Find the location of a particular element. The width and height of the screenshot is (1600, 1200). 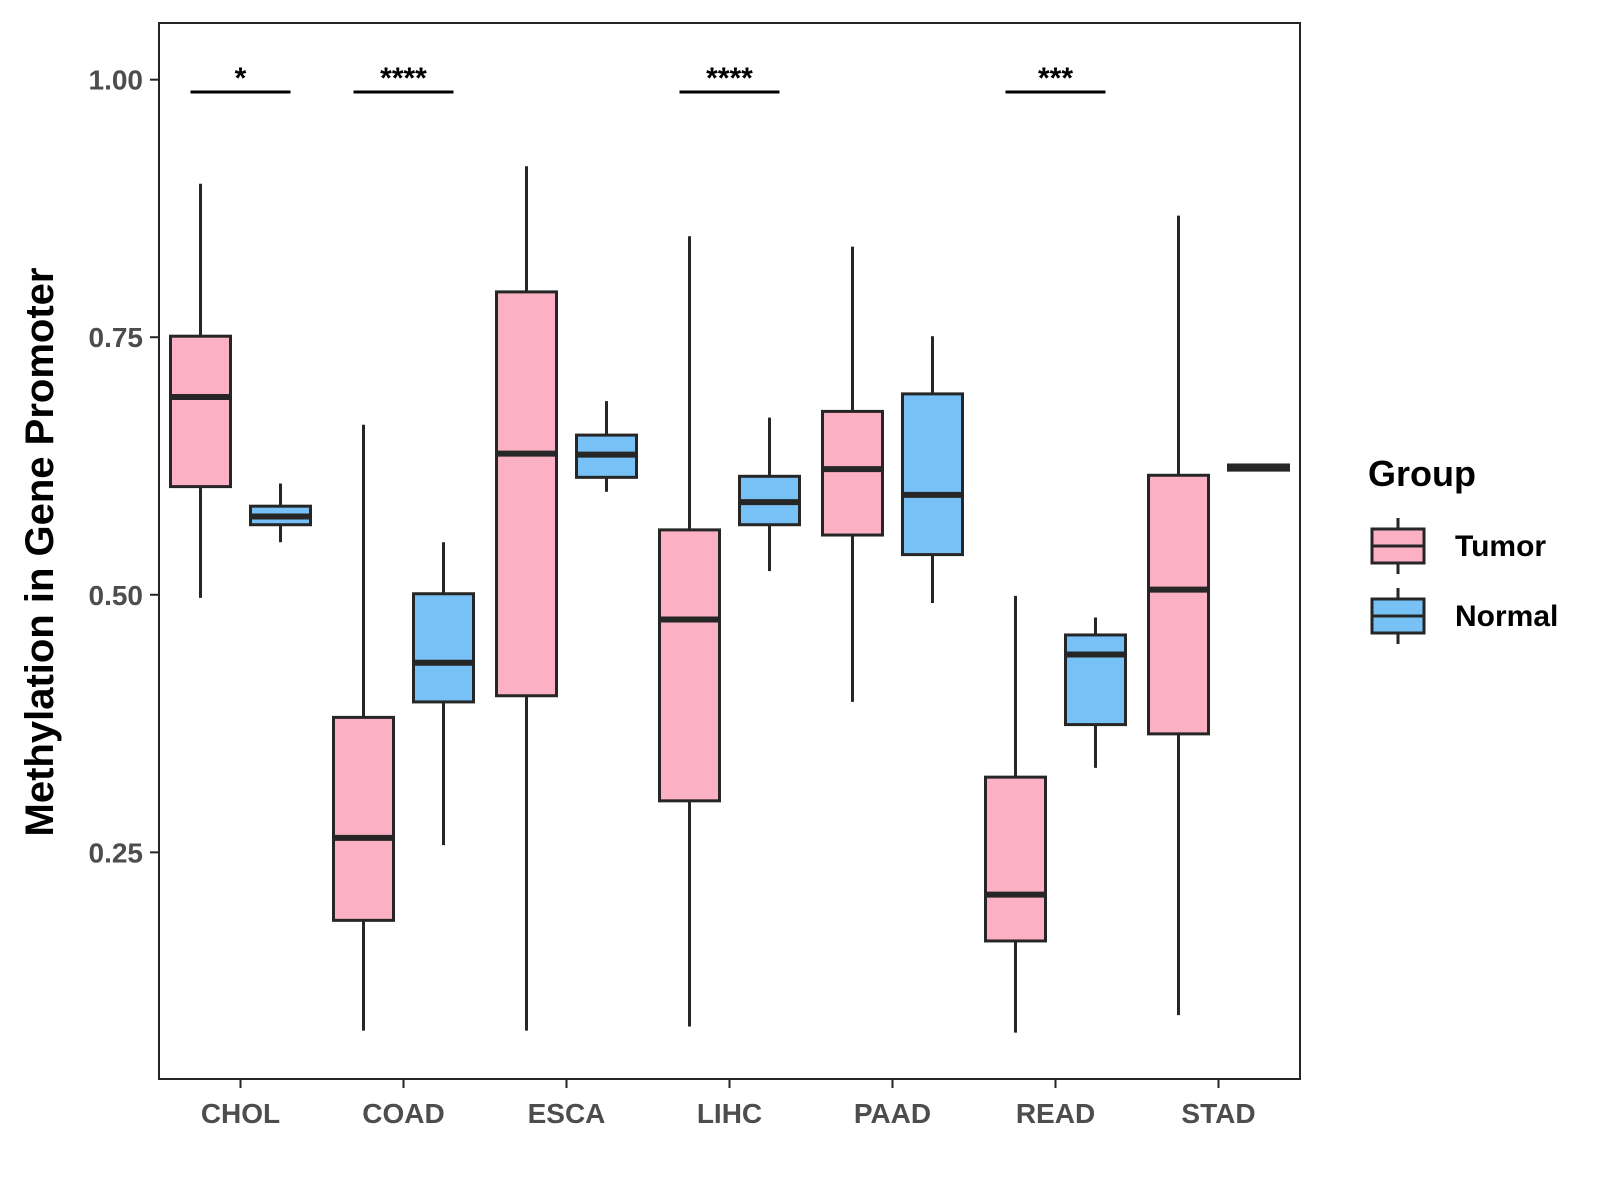

box-tumor-coad is located at coordinates (363, 727).